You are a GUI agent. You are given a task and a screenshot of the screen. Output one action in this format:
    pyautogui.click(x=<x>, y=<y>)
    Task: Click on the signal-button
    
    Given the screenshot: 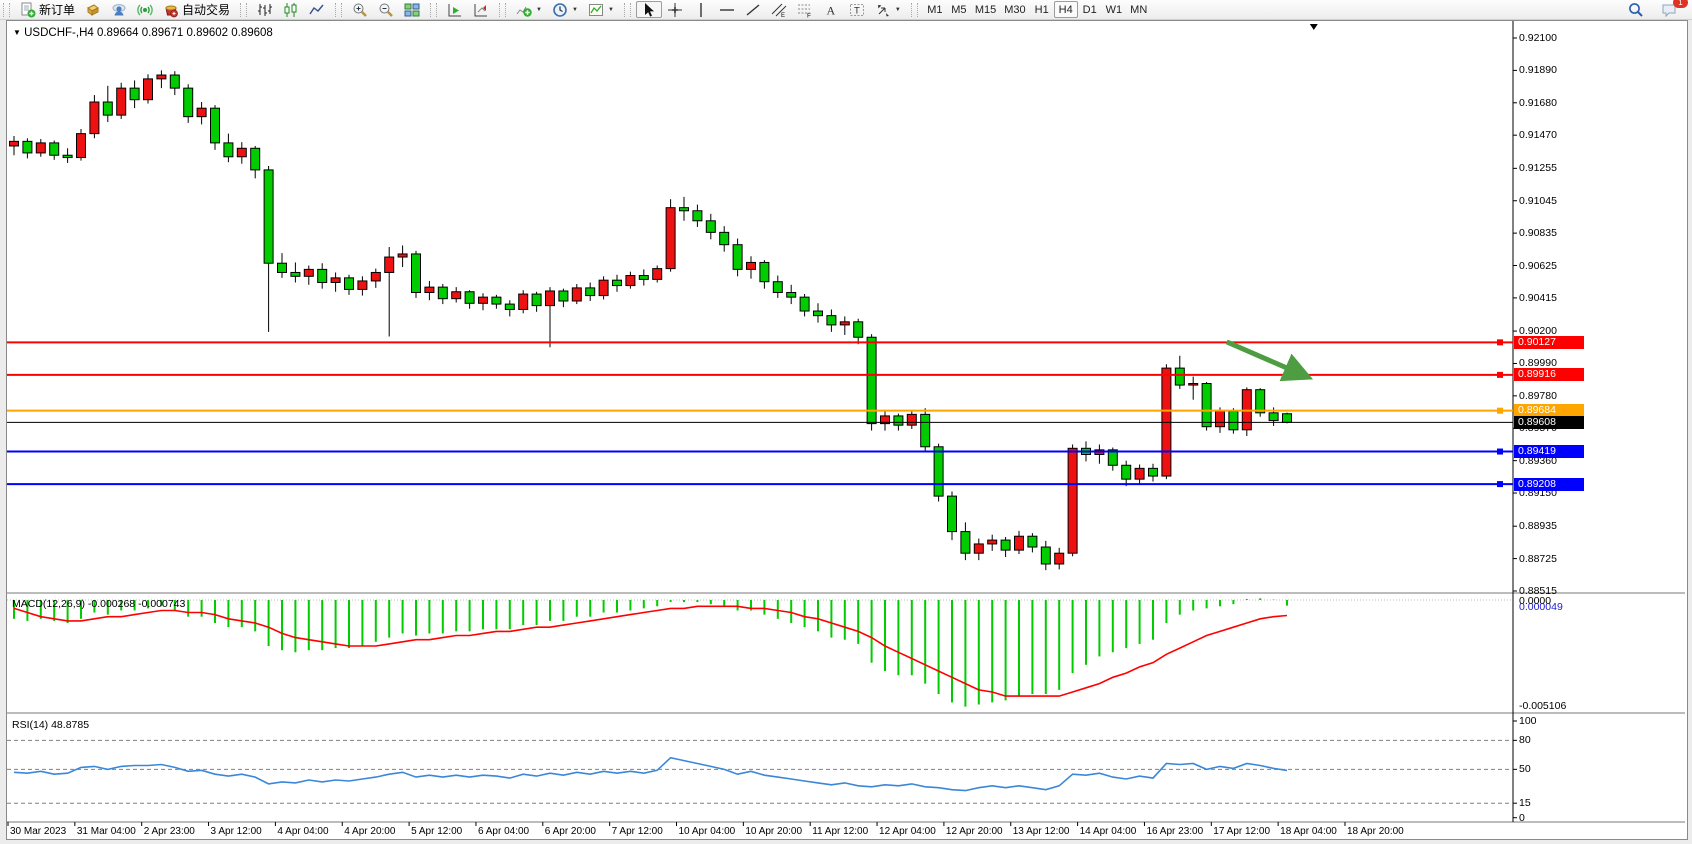 What is the action you would take?
    pyautogui.click(x=145, y=9)
    